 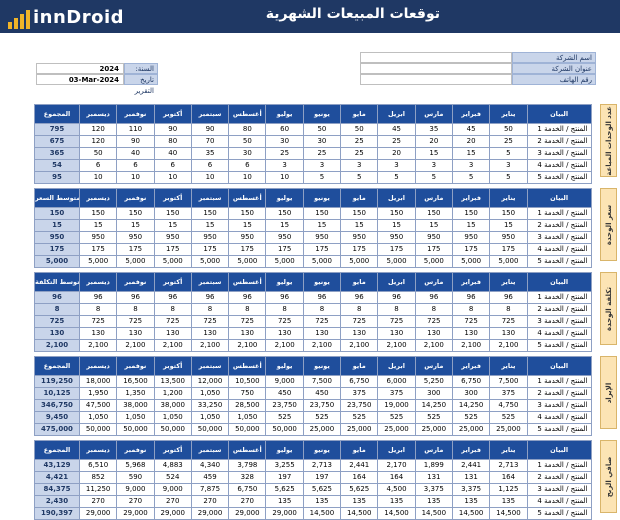 What do you see at coordinates (210, 177) in the screenshot?
I see `table-cell: 10` at bounding box center [210, 177].